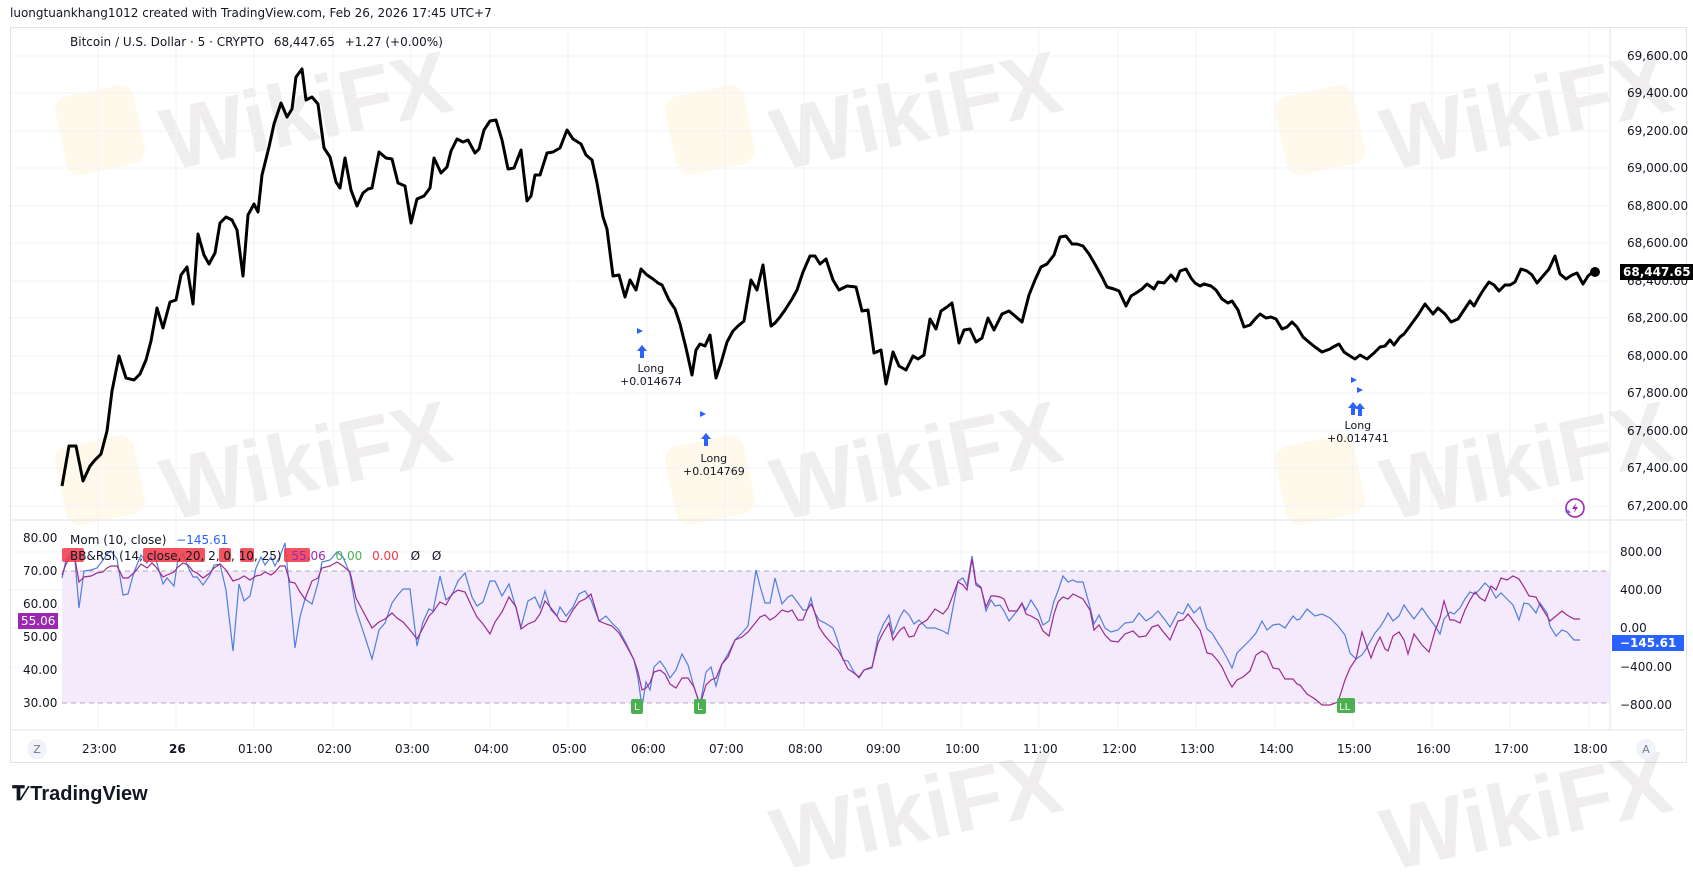 This screenshot has height=891, width=1693. Describe the element at coordinates (805, 749) in the screenshot. I see `time-tick: 08:00` at that location.